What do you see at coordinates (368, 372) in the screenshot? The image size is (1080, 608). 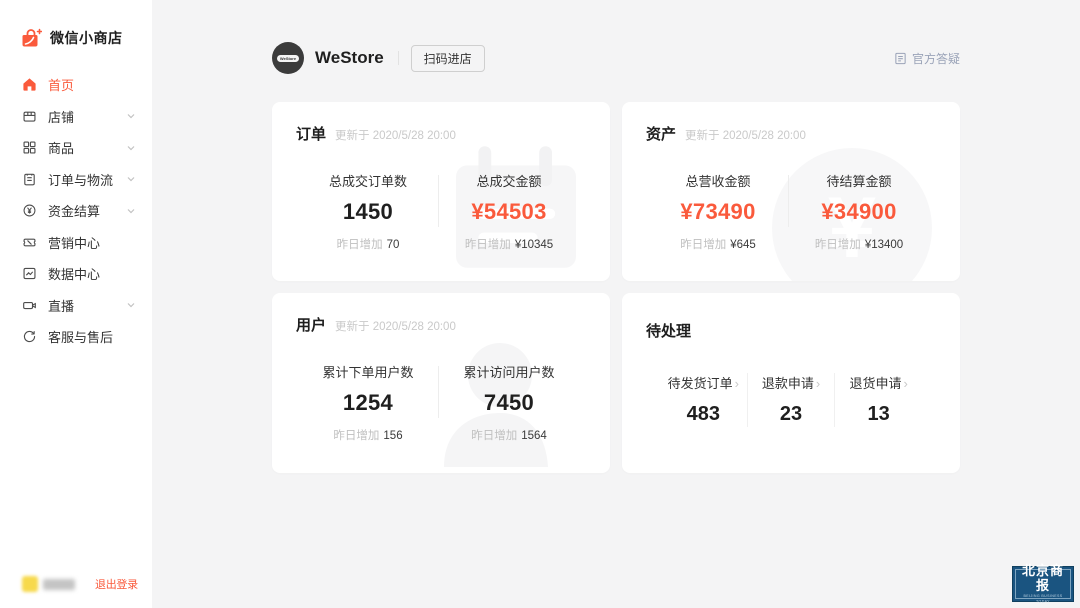 I see `metric-label: 累计下单用户数` at bounding box center [368, 372].